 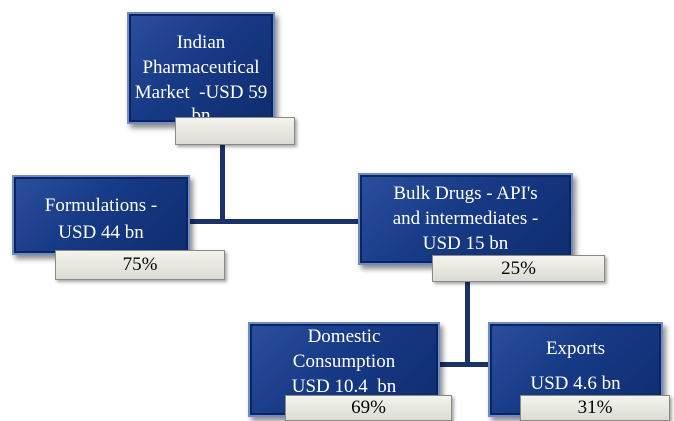 I want to click on node-label: Indian, so click(x=201, y=42).